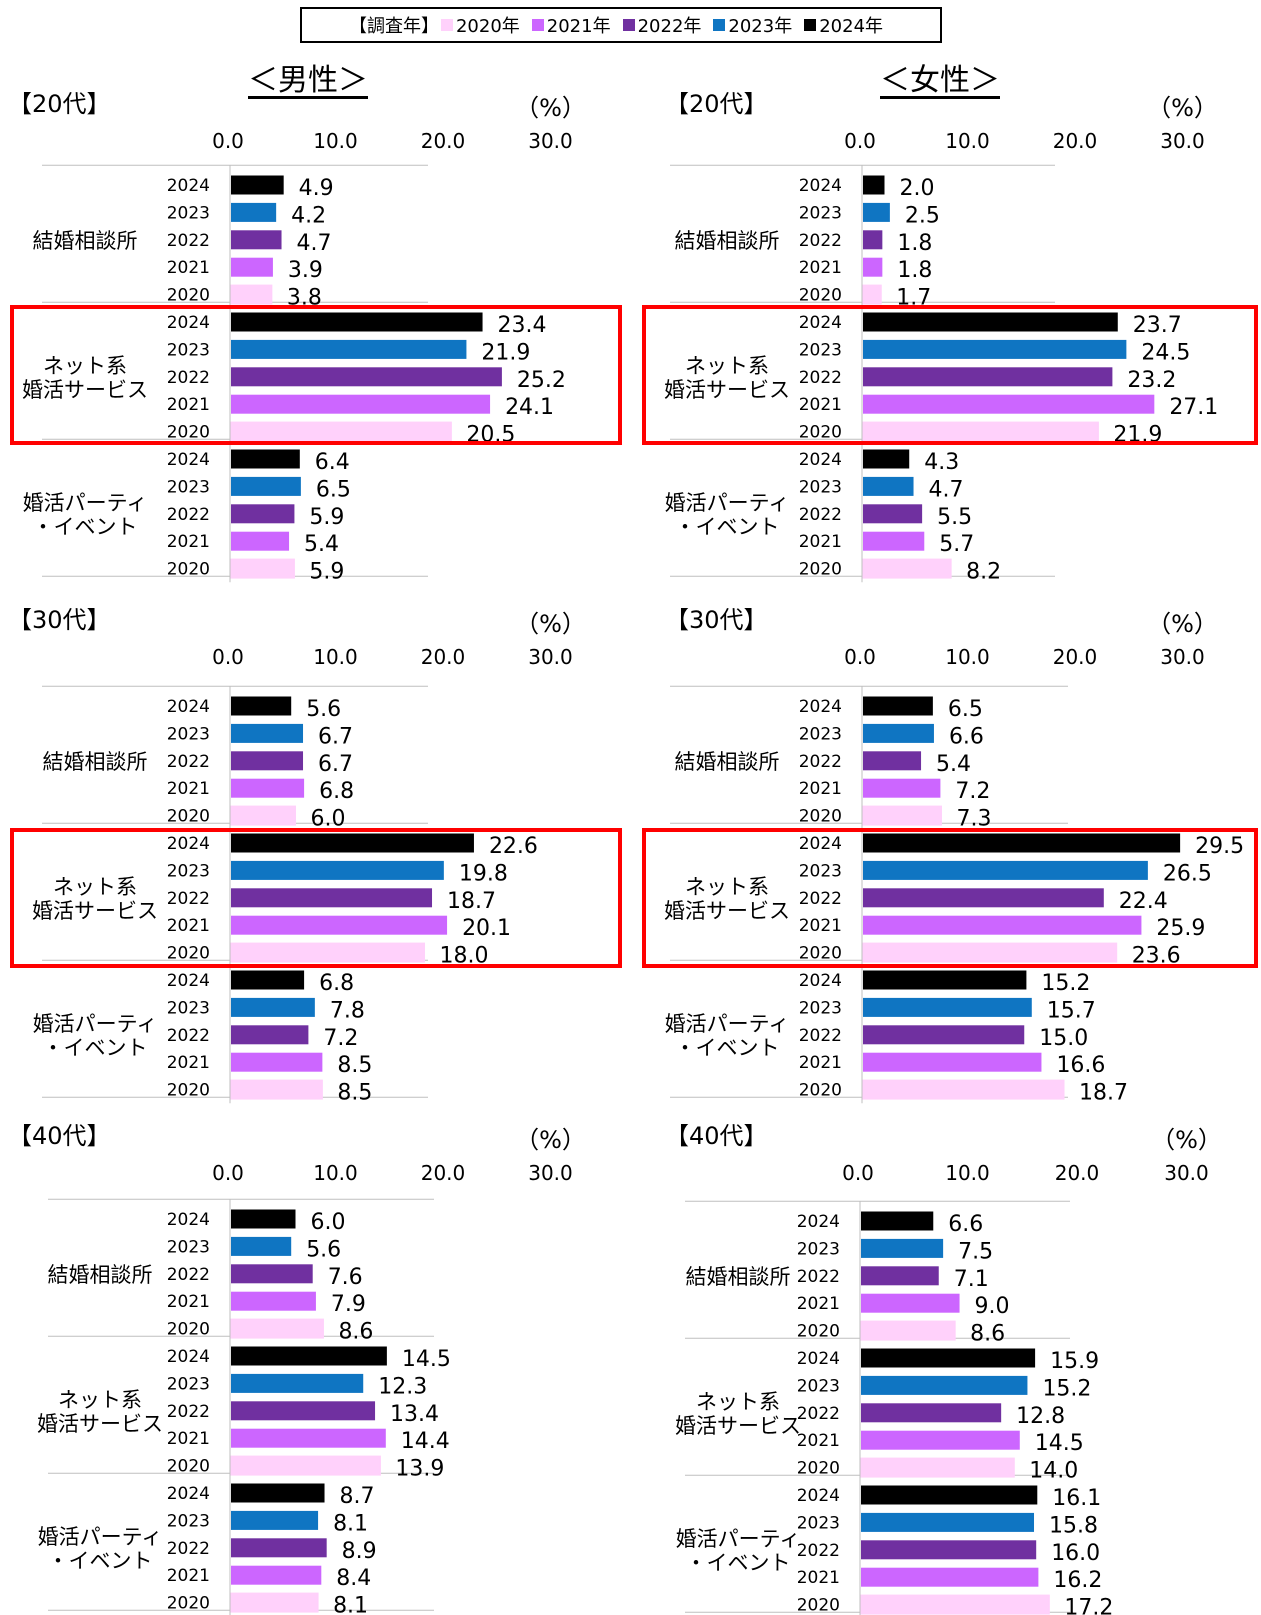 The width and height of the screenshot is (1261, 1615). Describe the element at coordinates (328, 819) in the screenshot. I see `data-label: 6.0` at that location.